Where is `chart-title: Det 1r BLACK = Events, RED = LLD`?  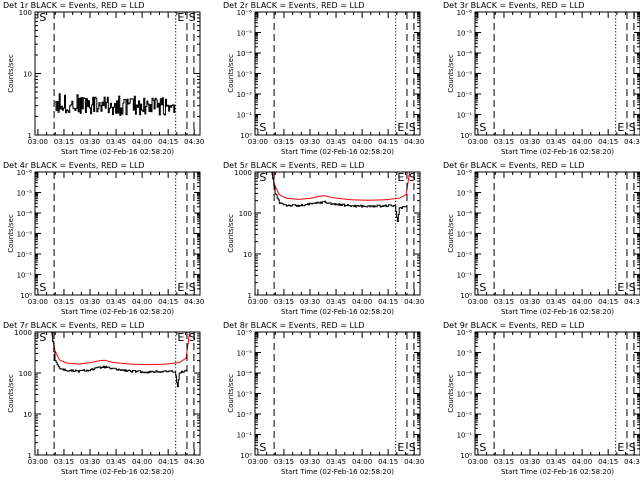
chart-title: Det 1r BLACK = Events, RED = LLD is located at coordinates (74, 5).